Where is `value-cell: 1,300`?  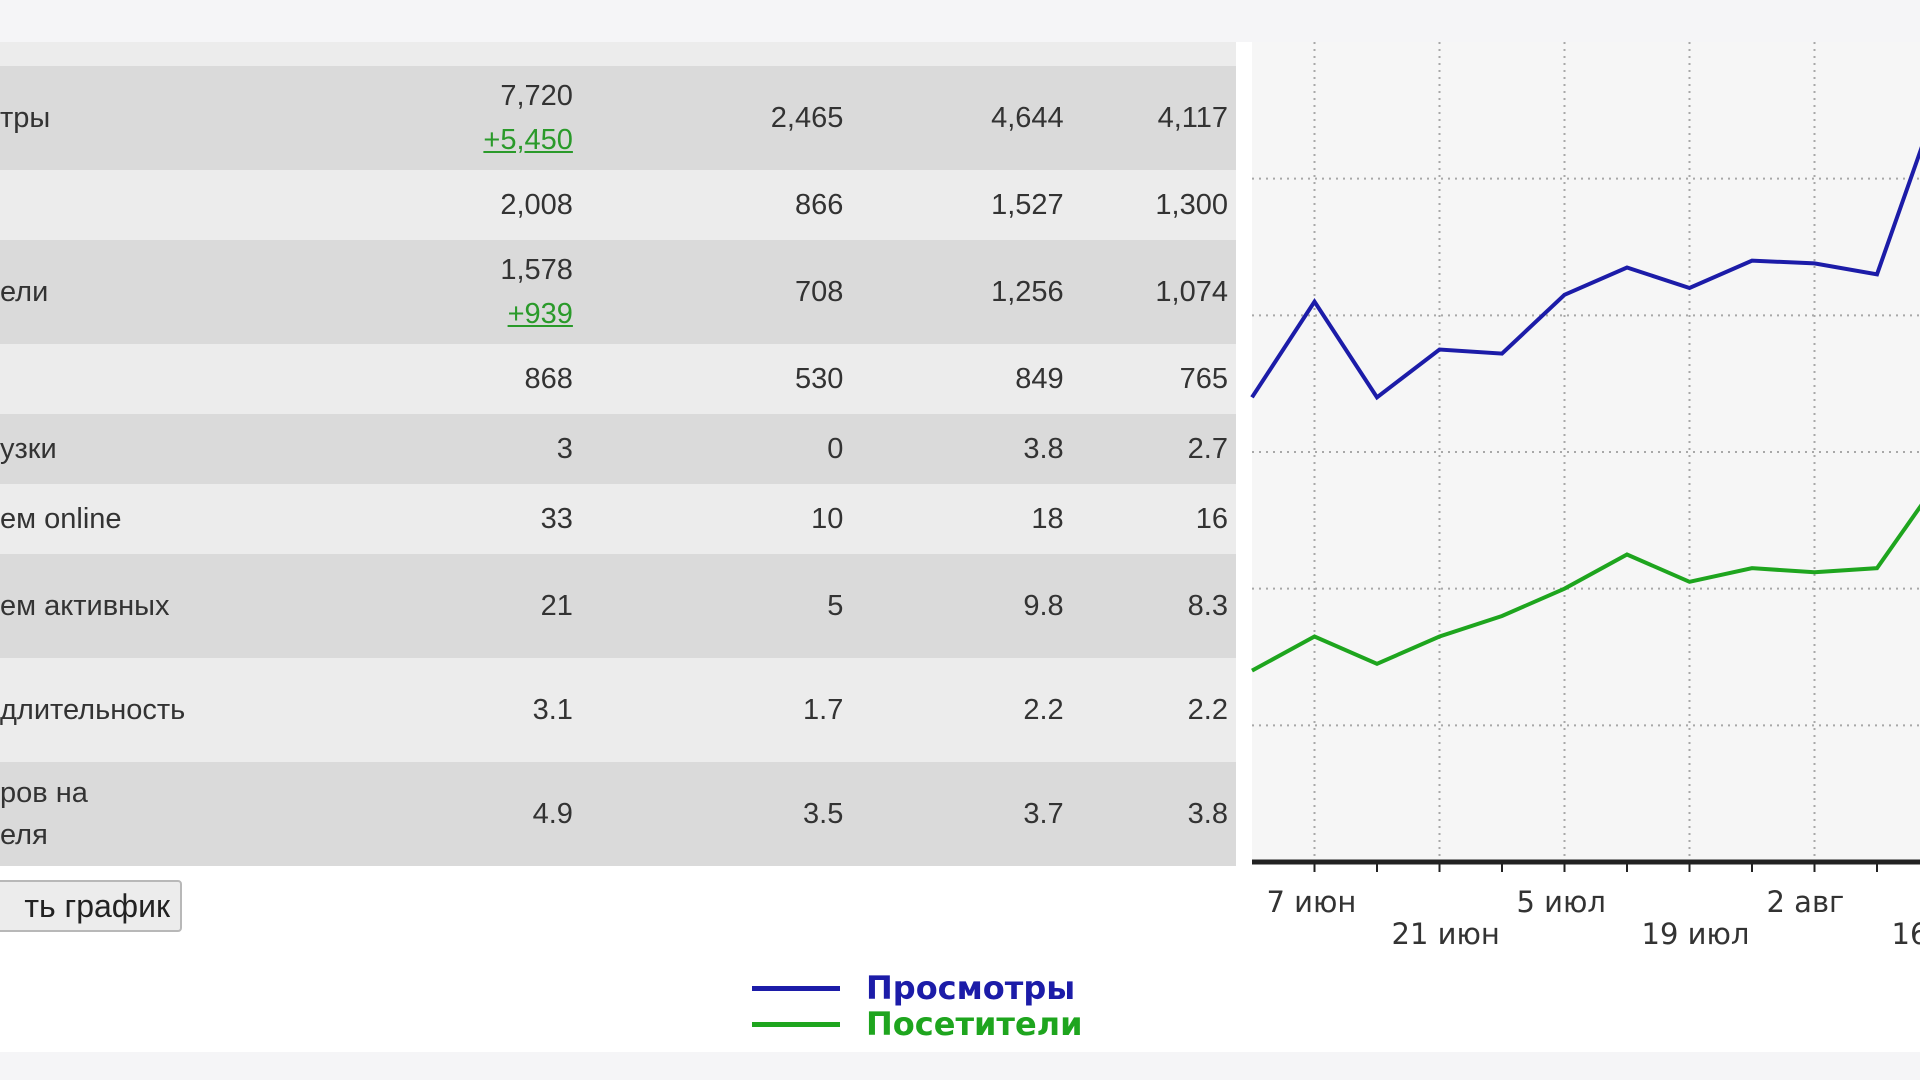 value-cell: 1,300 is located at coordinates (1149, 205).